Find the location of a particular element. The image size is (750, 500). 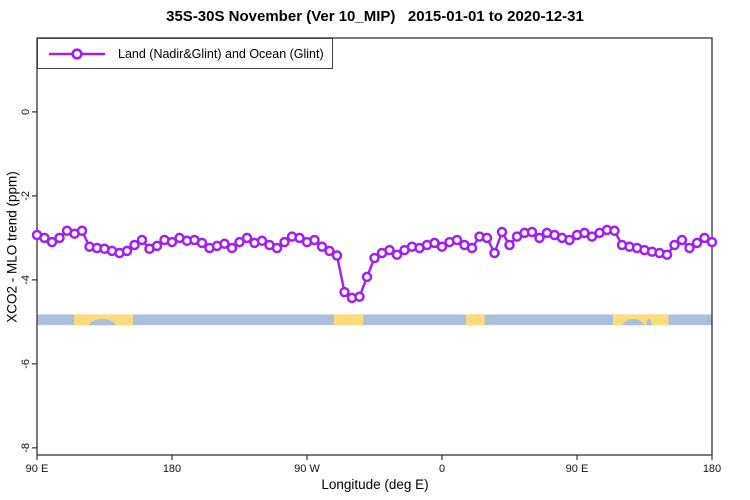

legend-label: Land (Nadir&Glint) and Ocean (Glint) is located at coordinates (221, 53).